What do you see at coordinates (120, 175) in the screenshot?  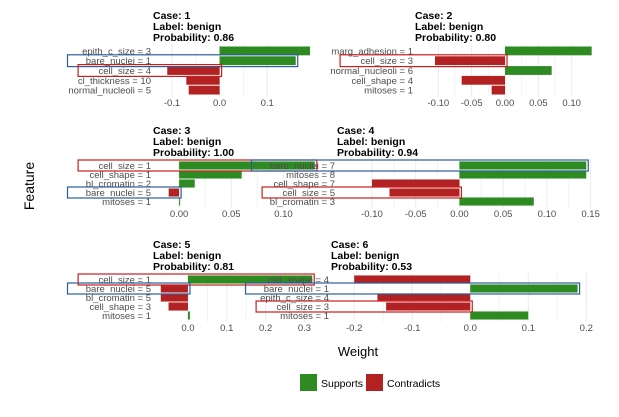 I see `category-label: cell_shape = 1` at bounding box center [120, 175].